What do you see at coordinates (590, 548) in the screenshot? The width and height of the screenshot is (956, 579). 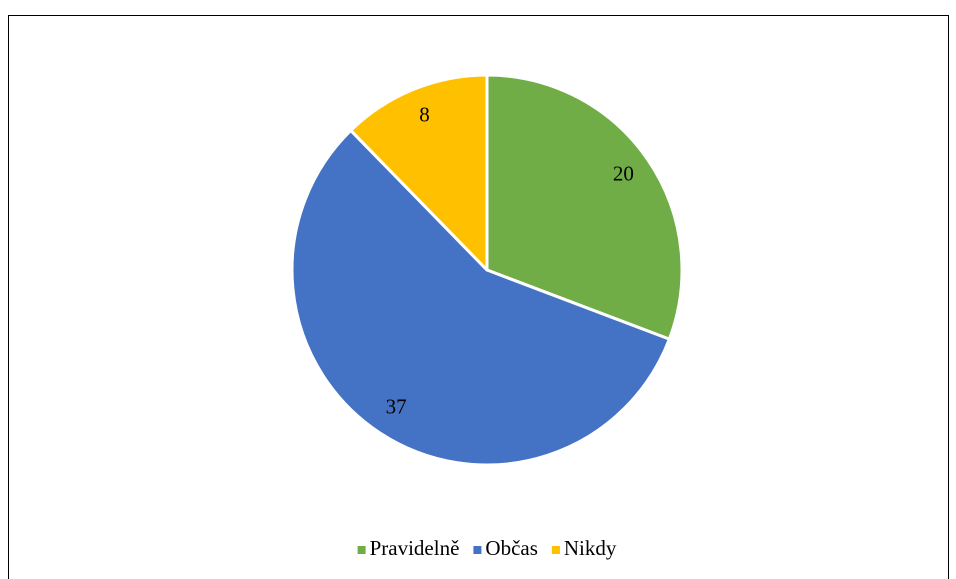 I see `legend-label: Nikdy` at bounding box center [590, 548].